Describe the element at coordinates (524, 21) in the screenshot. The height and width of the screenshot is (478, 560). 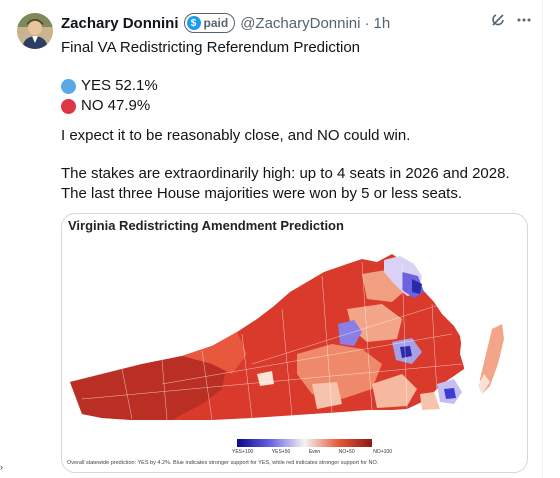
I see `more-icon` at that location.